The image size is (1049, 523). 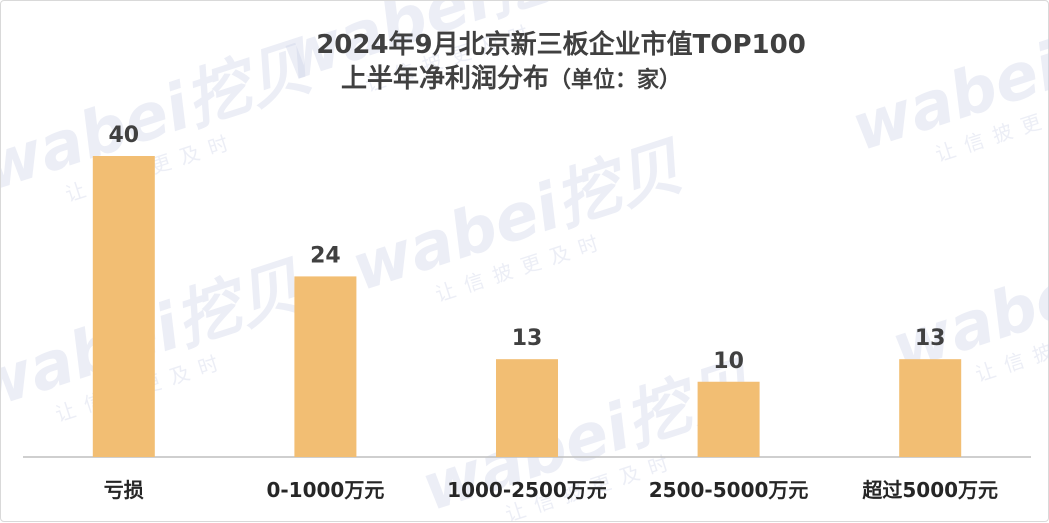 I want to click on value-label-3: 13, so click(x=527, y=338).